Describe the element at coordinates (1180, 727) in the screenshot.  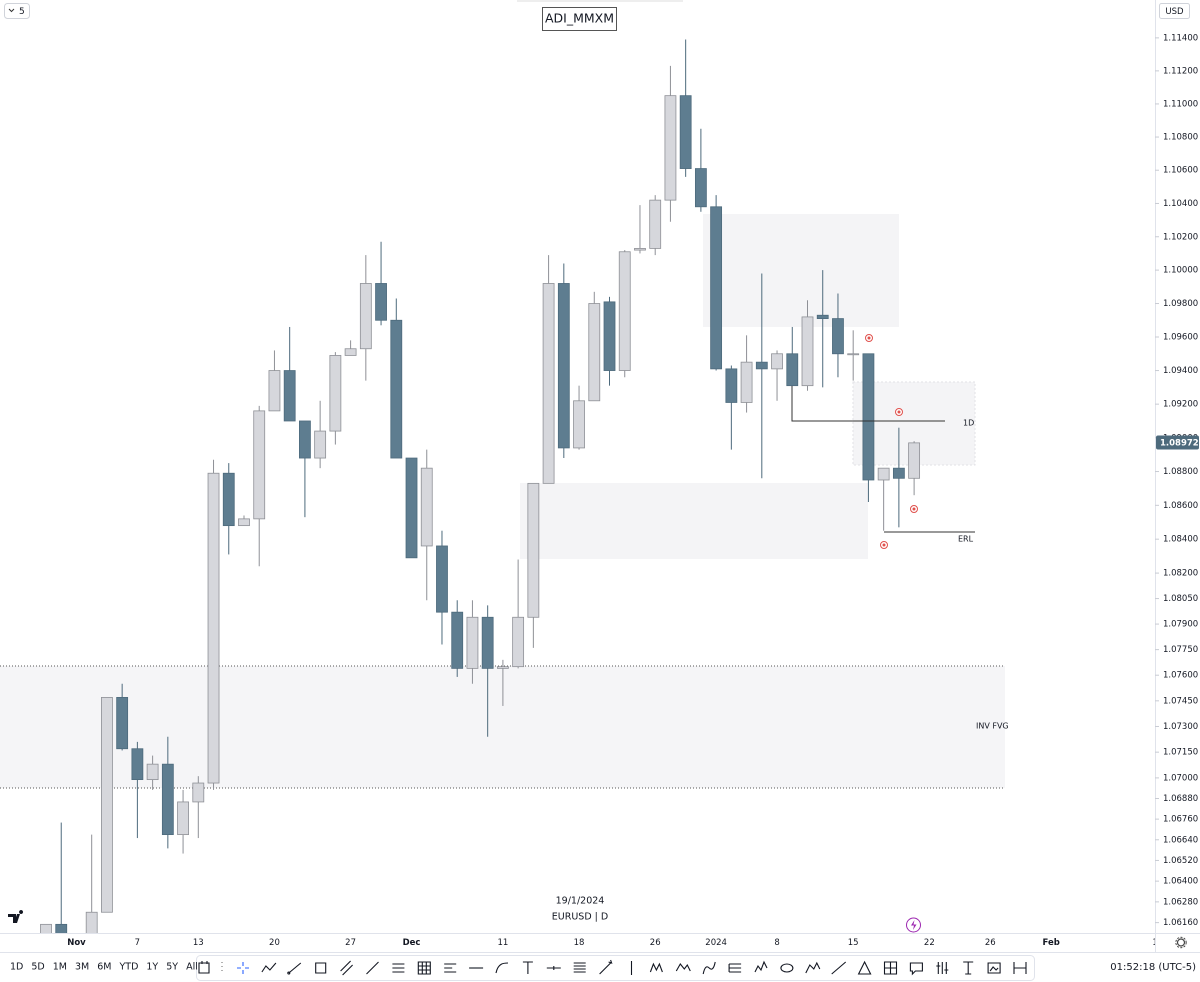
I see `y-tick-label: 1.07300` at that location.